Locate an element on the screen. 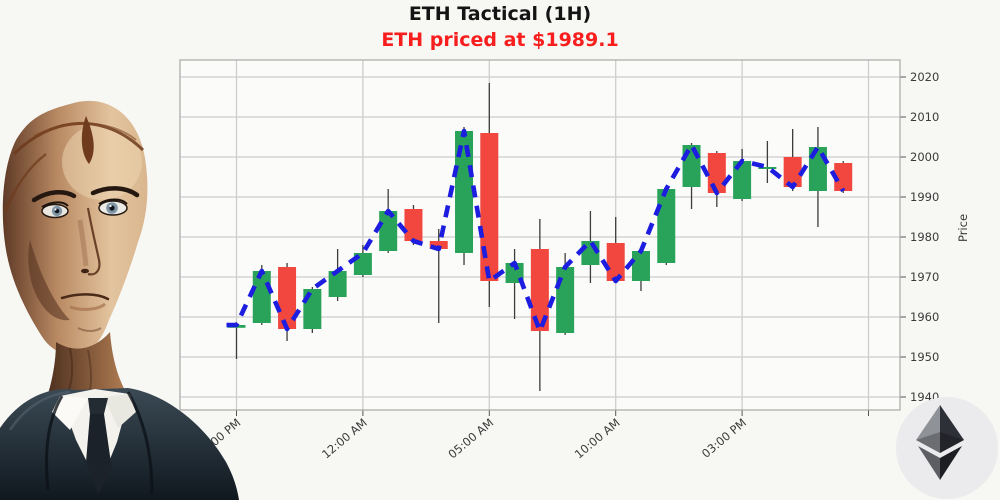  robot-eyes is located at coordinates (84, 208).